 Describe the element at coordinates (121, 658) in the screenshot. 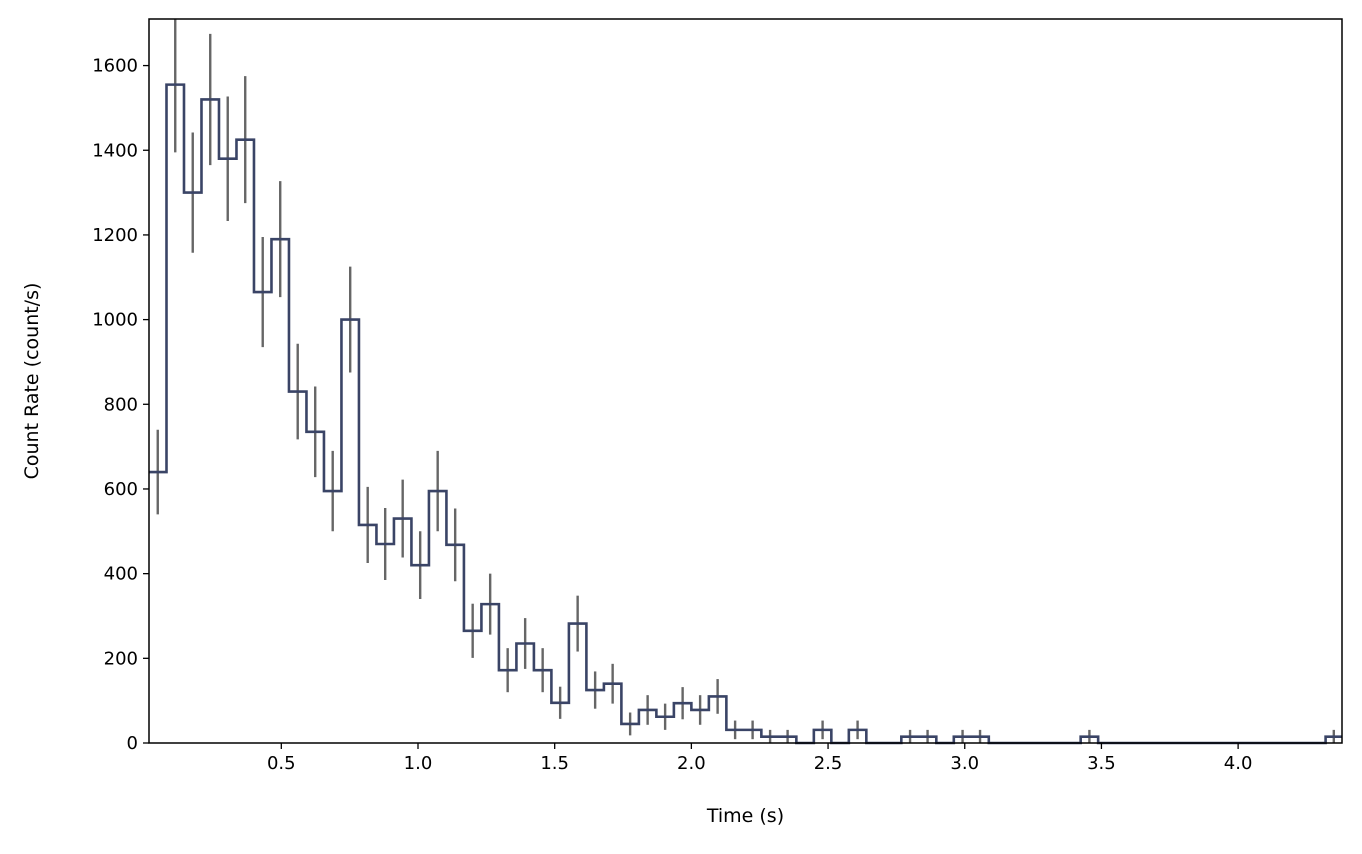

I see `y-tick-label: 200` at that location.